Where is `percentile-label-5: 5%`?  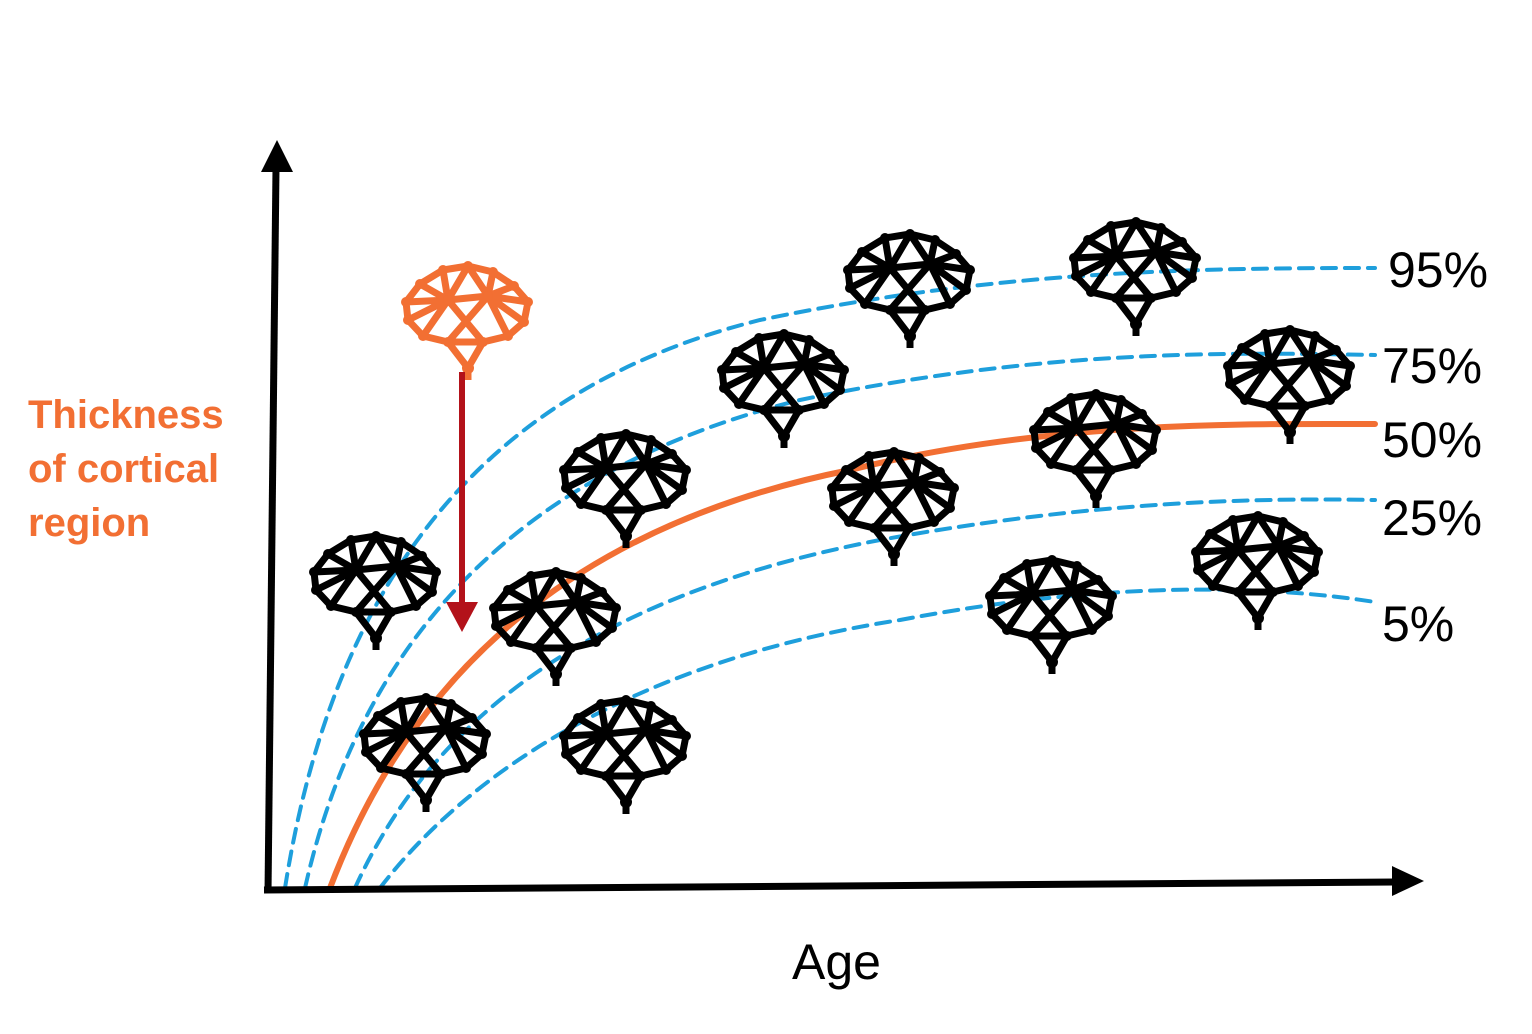 percentile-label-5: 5% is located at coordinates (1418, 624).